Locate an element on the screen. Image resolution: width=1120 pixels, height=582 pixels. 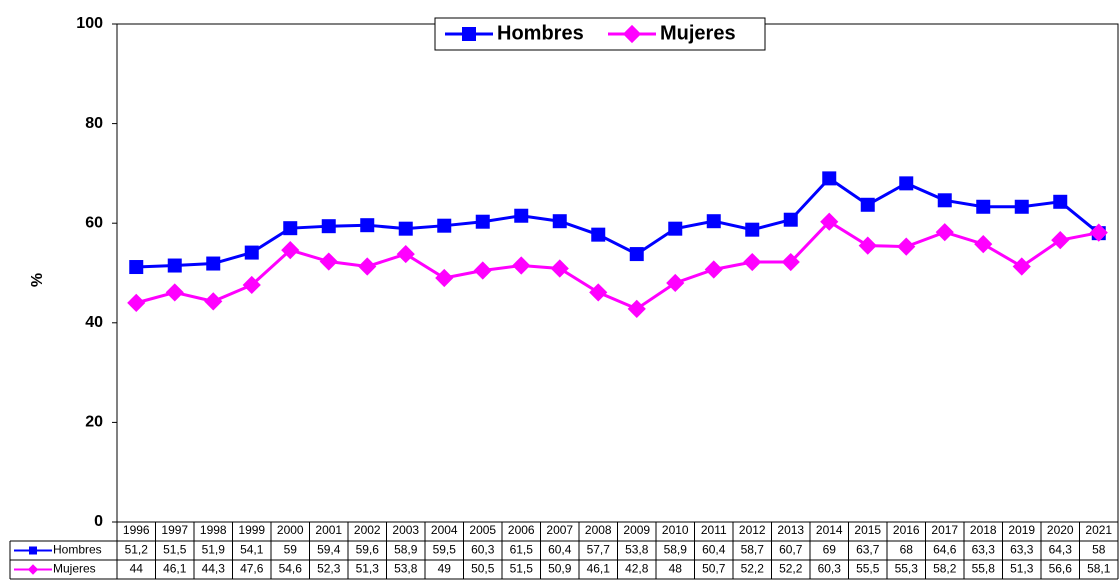
table-cell: 63,7 is located at coordinates (868, 550).